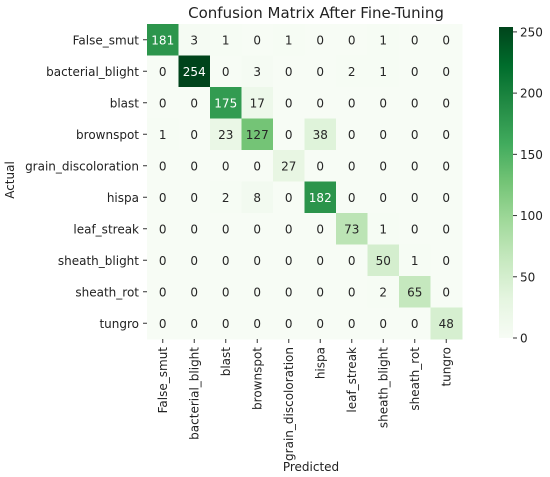 This screenshot has height=477, width=550. Describe the element at coordinates (320, 363) in the screenshot. I see `column-tick-label: hispa` at that location.